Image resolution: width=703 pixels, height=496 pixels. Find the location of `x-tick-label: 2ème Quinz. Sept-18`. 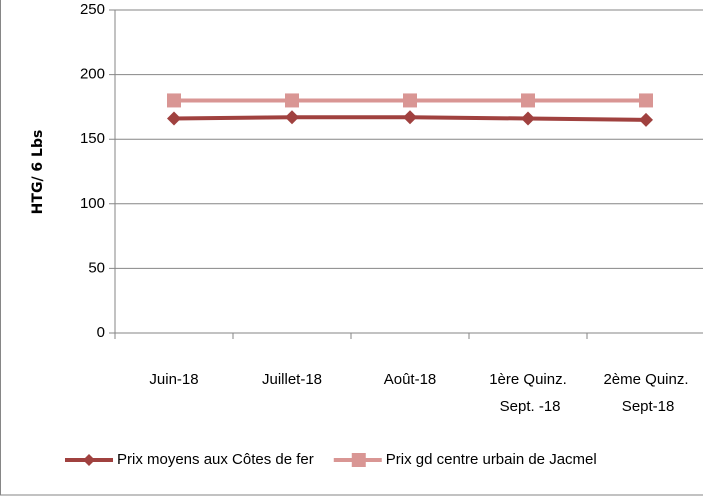

x-tick-label: 2ème Quinz. Sept-18 is located at coordinates (645, 393).